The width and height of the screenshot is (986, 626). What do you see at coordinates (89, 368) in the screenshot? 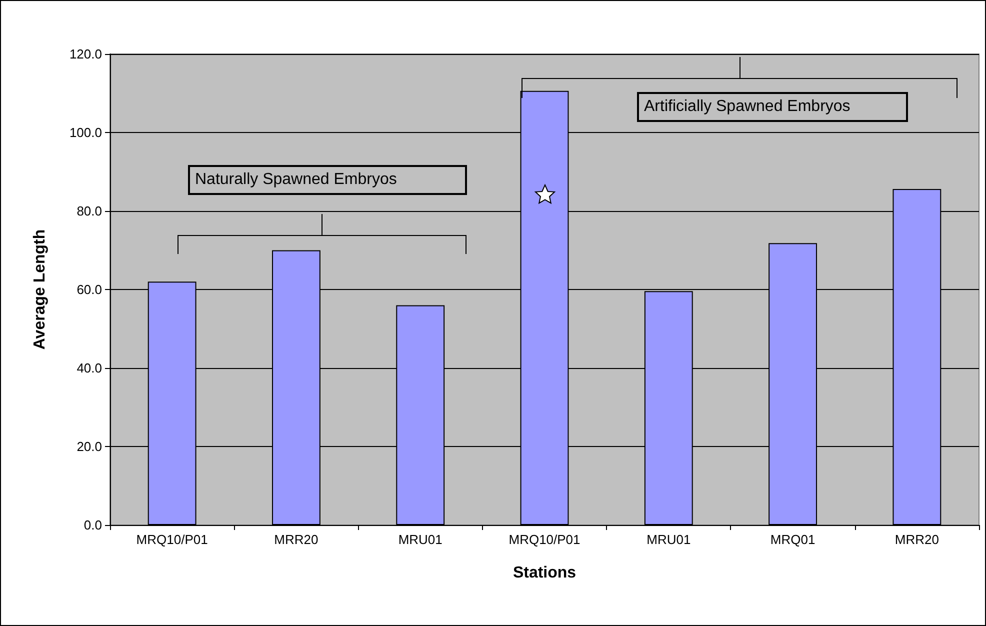
I see `y-tick-label: 40.0` at bounding box center [89, 368].